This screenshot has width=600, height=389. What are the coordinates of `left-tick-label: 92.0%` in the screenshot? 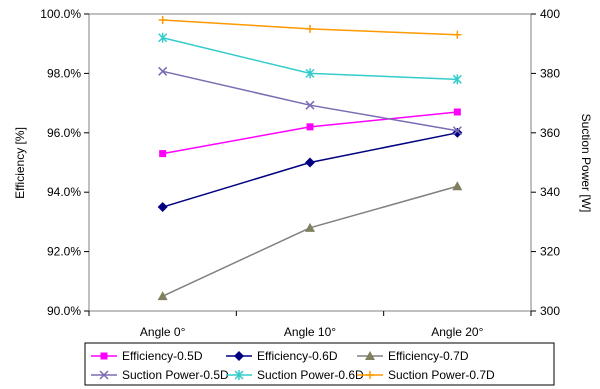 It's located at (64, 252).